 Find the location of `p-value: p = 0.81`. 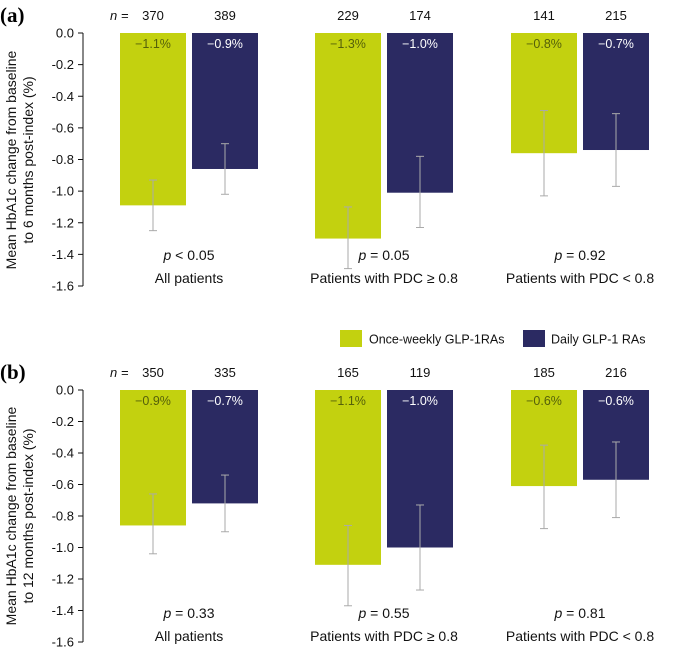

p-value: p = 0.81 is located at coordinates (580, 613).